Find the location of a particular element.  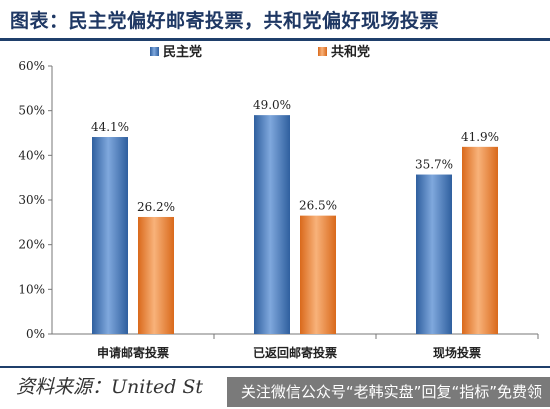

data-label: 49.0% is located at coordinates (272, 105).